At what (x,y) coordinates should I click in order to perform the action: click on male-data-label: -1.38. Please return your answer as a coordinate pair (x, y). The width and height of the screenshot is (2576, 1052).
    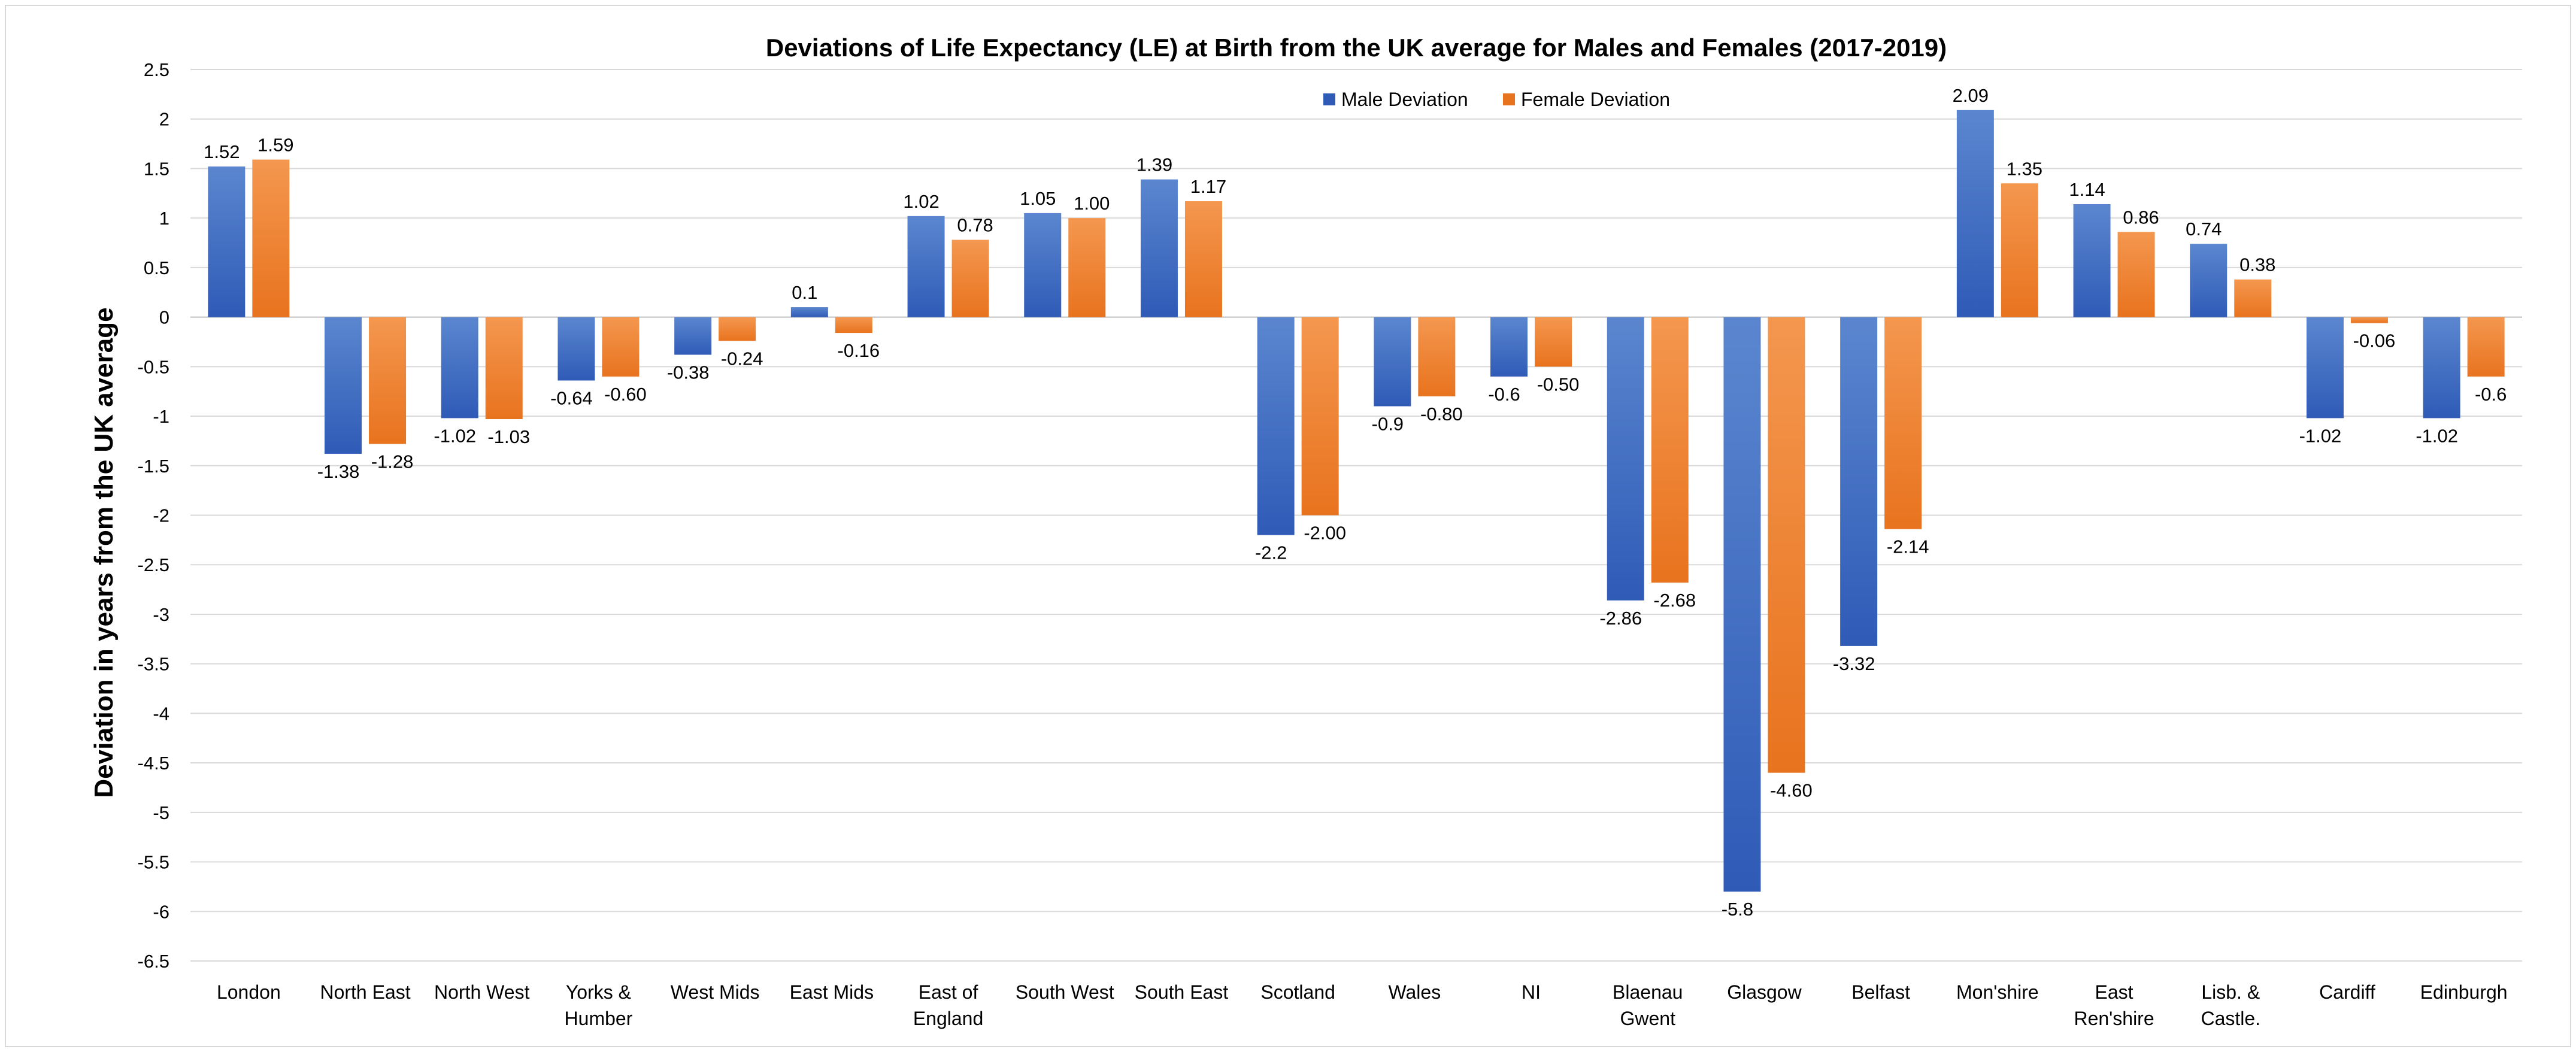
    Looking at the image, I should click on (338, 472).